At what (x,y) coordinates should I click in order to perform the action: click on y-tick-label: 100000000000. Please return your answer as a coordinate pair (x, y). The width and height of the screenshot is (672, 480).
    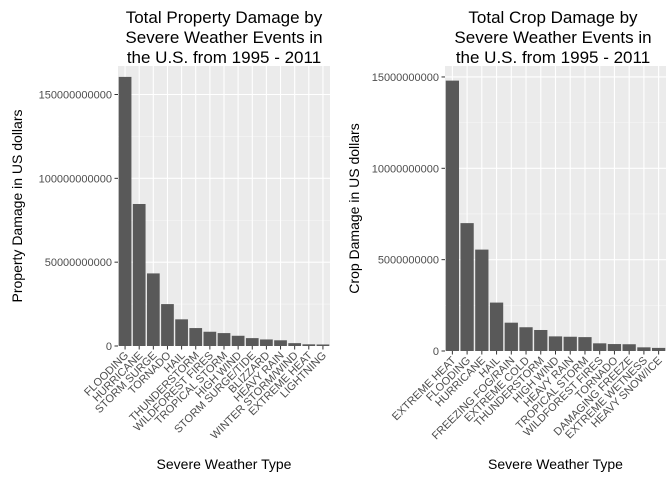
    Looking at the image, I should click on (75, 179).